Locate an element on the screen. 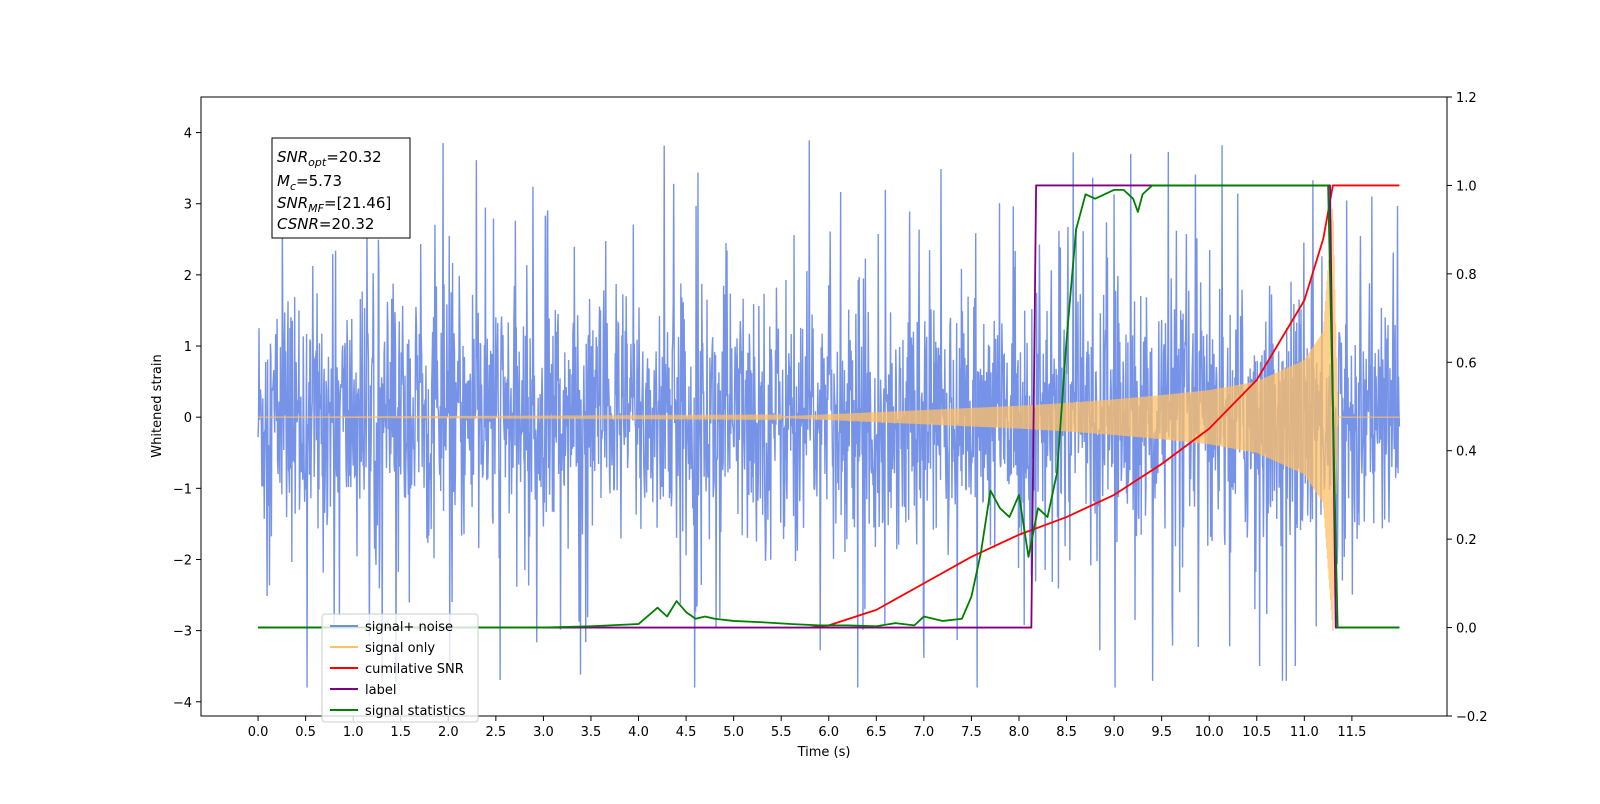  y-right-tick-label: 0.8 is located at coordinates (1466, 275).